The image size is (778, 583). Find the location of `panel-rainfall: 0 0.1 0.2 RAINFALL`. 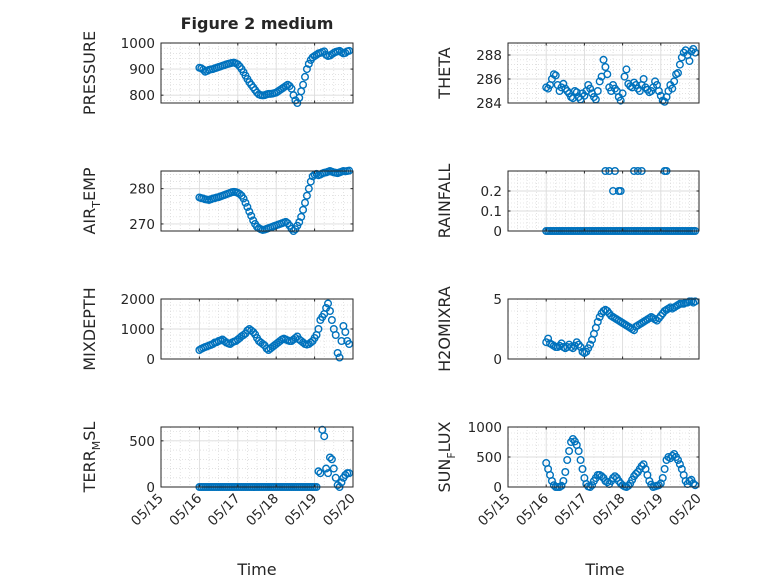

panel-rainfall: 0 0.1 0.2 RAINFALL is located at coordinates (567, 202).